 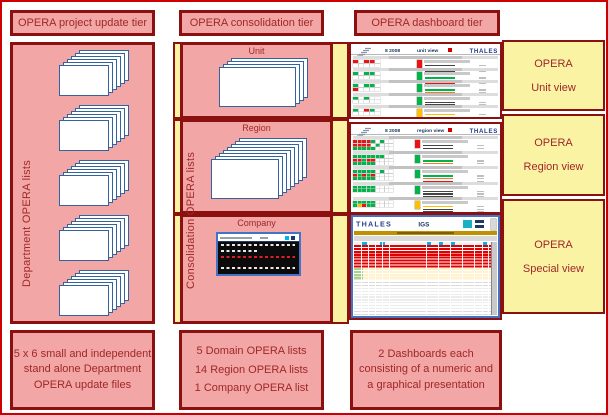 I want to click on right-tier-title: OPERA dashboard tier, so click(x=427, y=23).